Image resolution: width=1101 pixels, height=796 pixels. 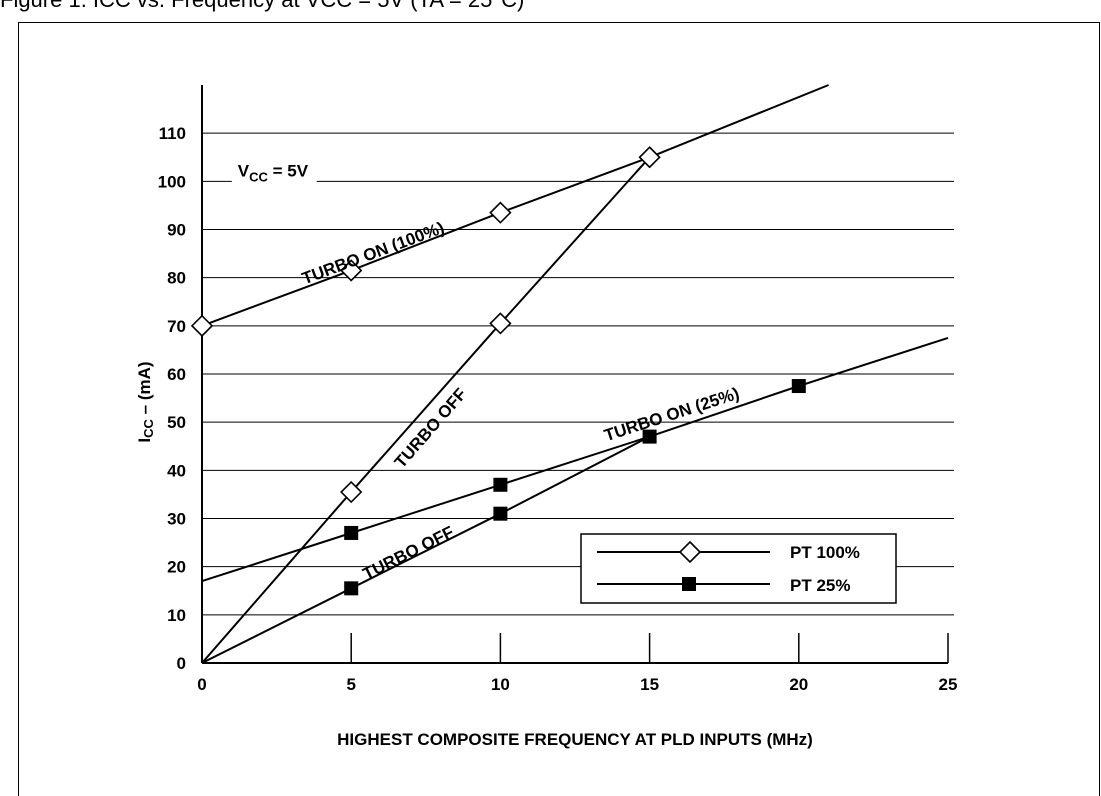 I want to click on y-tick-label: 40, so click(x=176, y=470).